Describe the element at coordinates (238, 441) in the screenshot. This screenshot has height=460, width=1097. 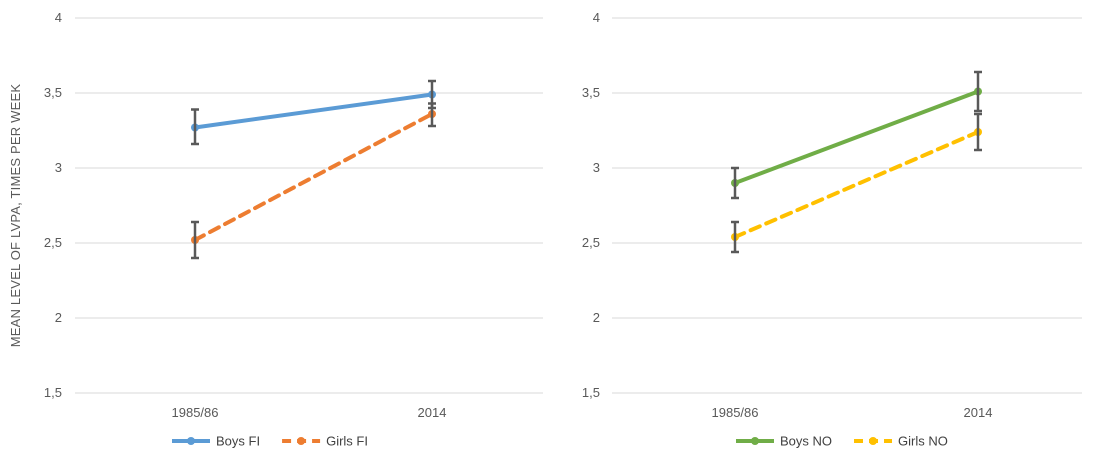
I see `legend-label: Boys FI` at that location.